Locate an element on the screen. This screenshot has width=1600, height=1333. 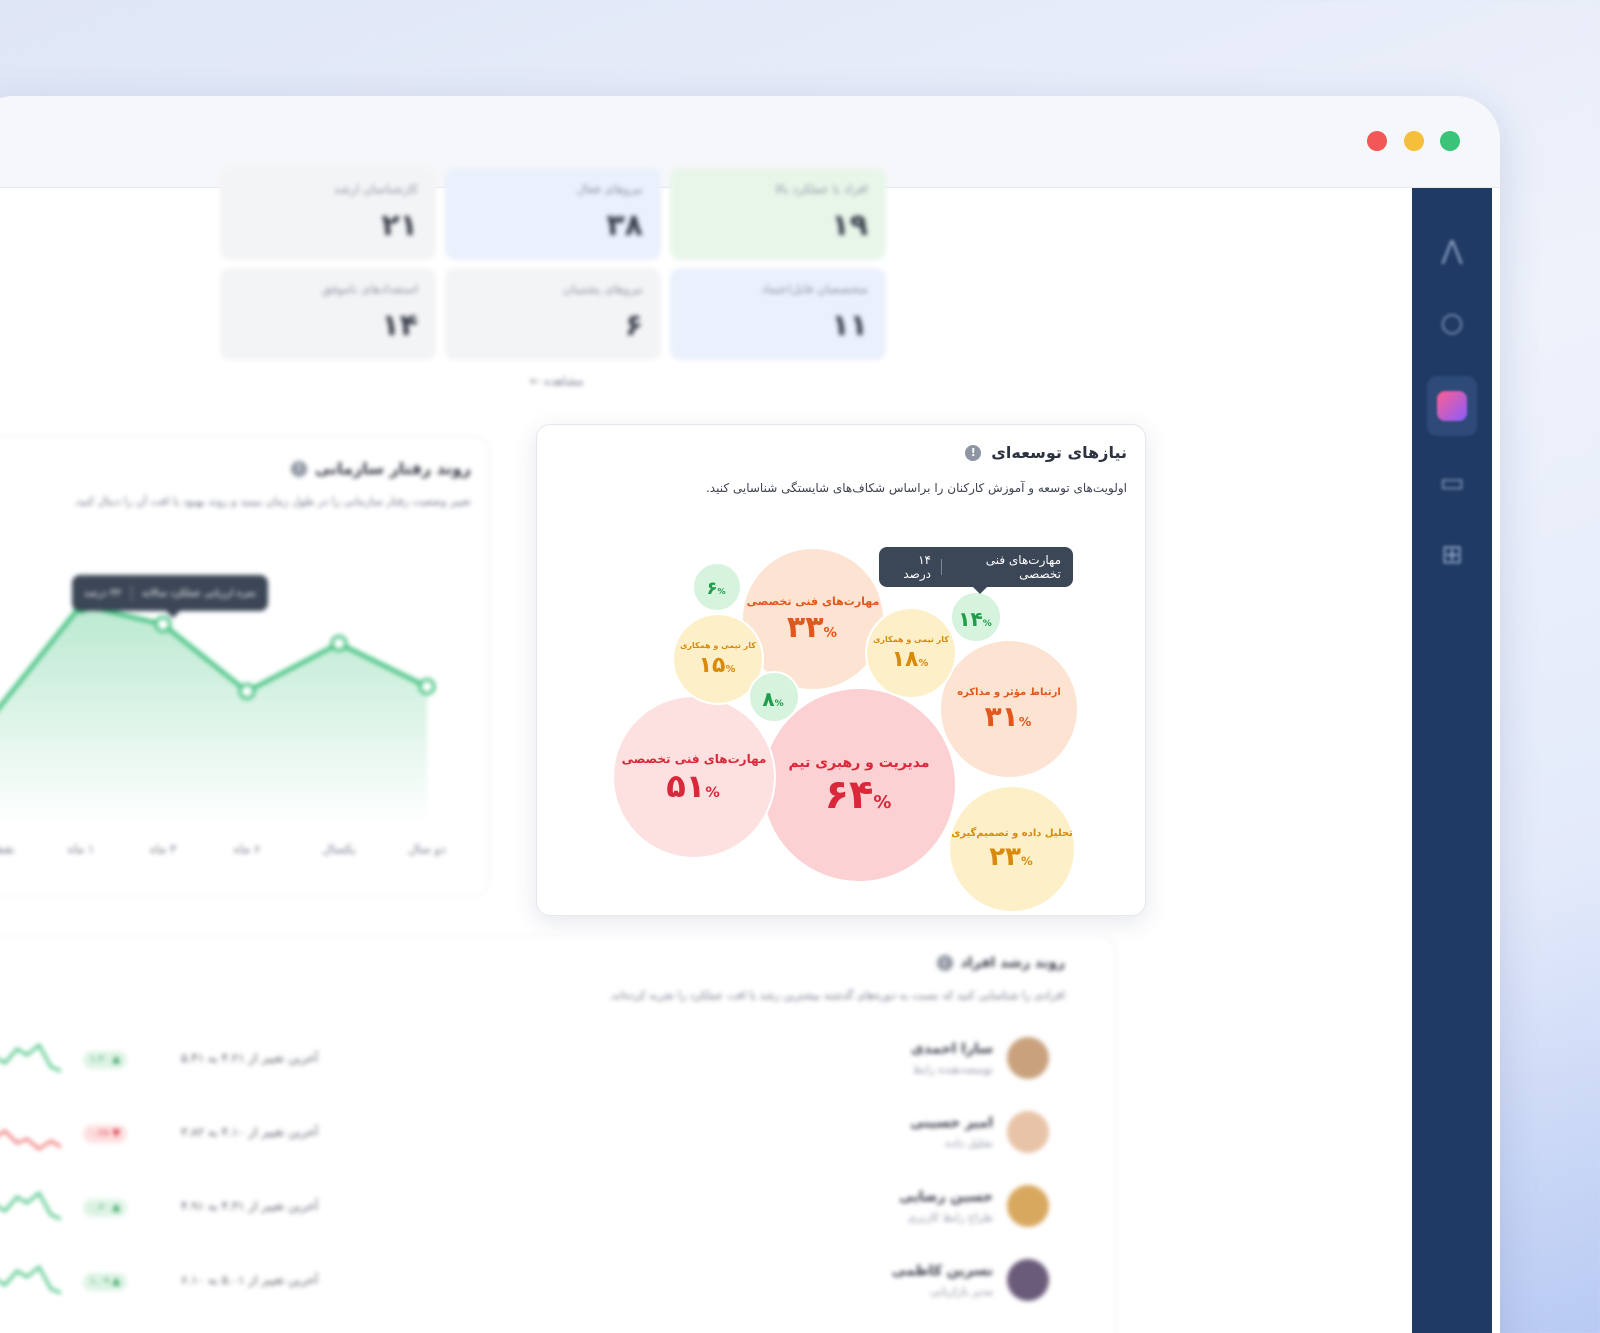
person-name: سارا احمدی is located at coordinates (952, 1048).